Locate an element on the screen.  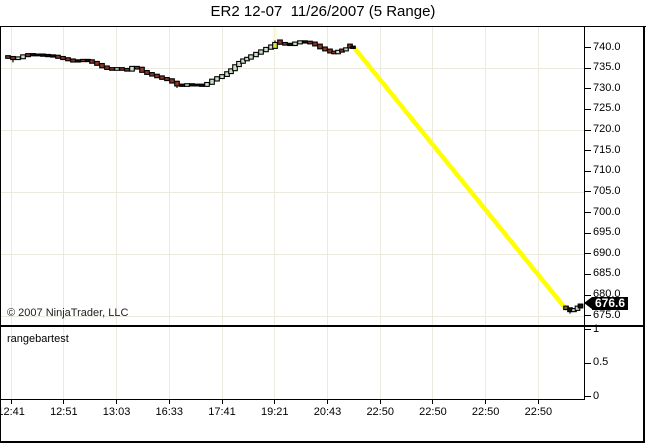
time-tick-label: 16:33 is located at coordinates (169, 412).